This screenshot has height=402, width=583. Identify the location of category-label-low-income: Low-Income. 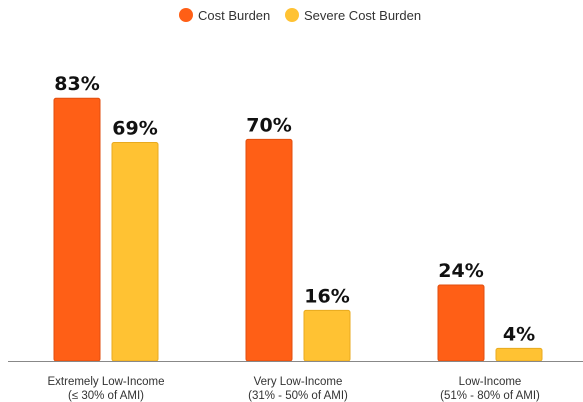
(490, 382).